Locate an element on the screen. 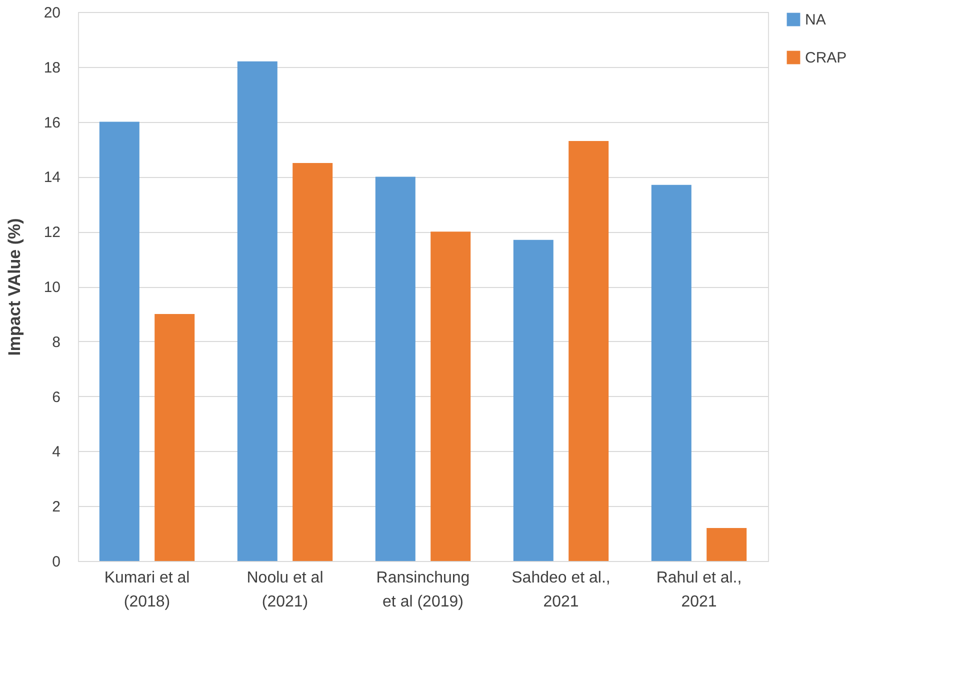 This screenshot has height=675, width=971. legend-label: CRAP is located at coordinates (826, 58).